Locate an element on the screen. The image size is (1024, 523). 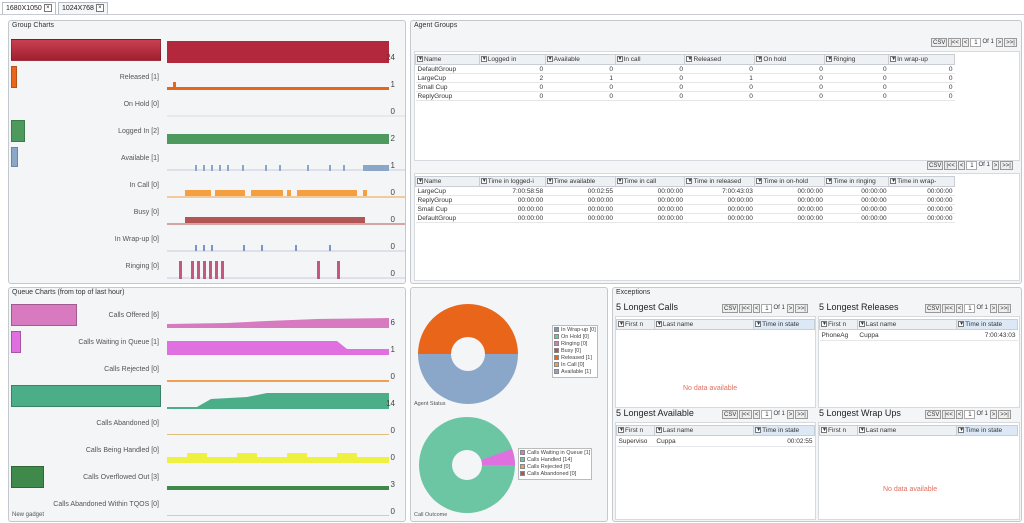
column-header: ▼In call is located at coordinates (650, 59).